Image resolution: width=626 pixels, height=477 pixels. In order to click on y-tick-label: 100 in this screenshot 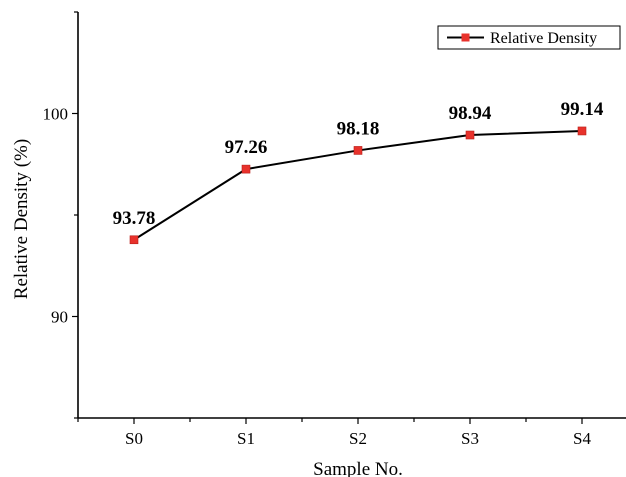, I will do `click(56, 114)`.